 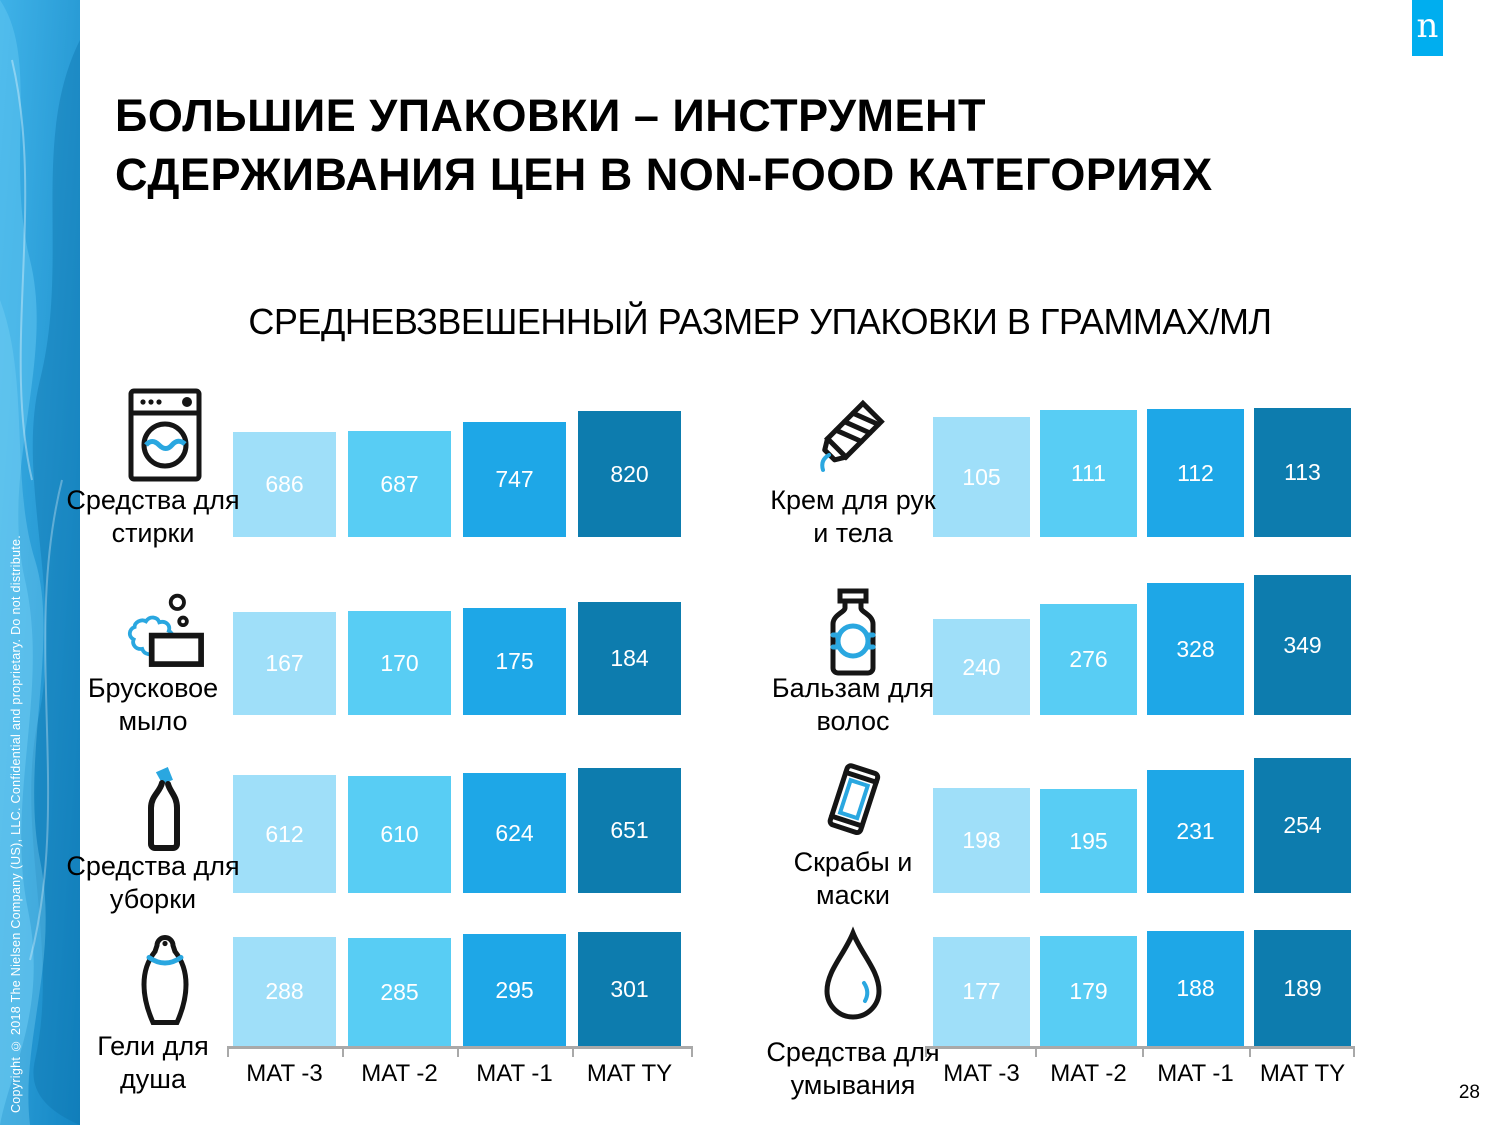 I want to click on category-label: Средства для умывания, so click(x=853, y=1069).